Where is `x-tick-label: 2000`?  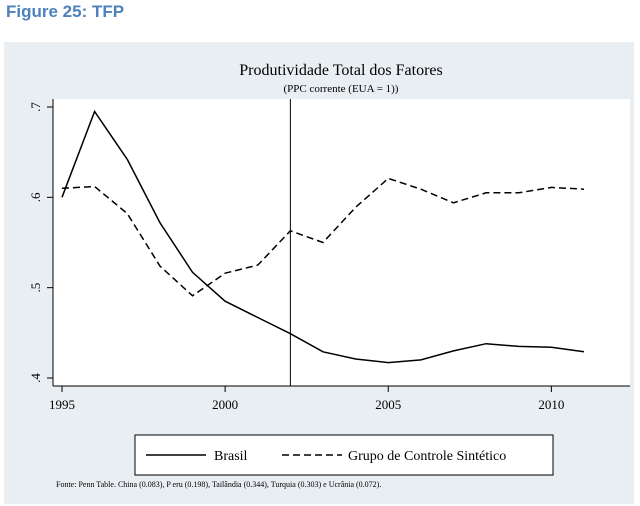
x-tick-label: 2000 is located at coordinates (225, 404).